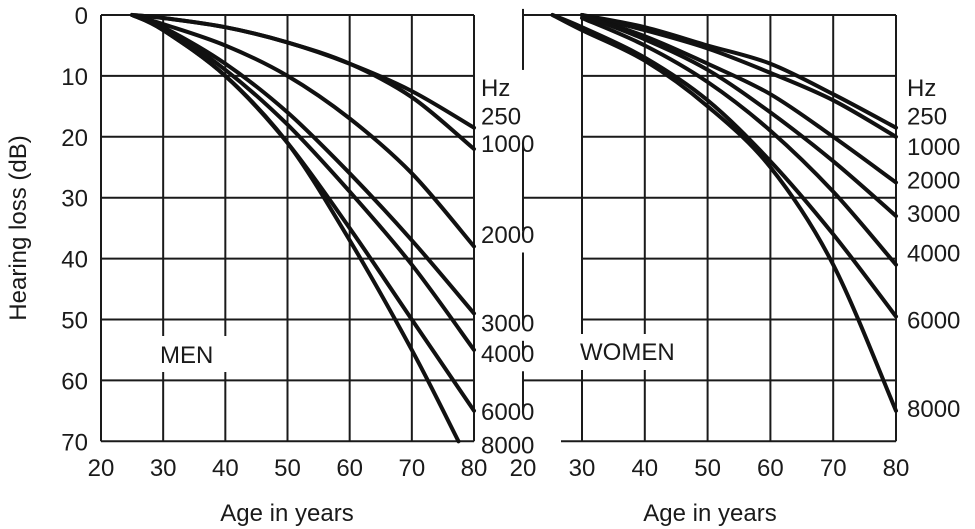 The height and width of the screenshot is (529, 975). What do you see at coordinates (495, 88) in the screenshot?
I see `hz-label-men: Hz` at bounding box center [495, 88].